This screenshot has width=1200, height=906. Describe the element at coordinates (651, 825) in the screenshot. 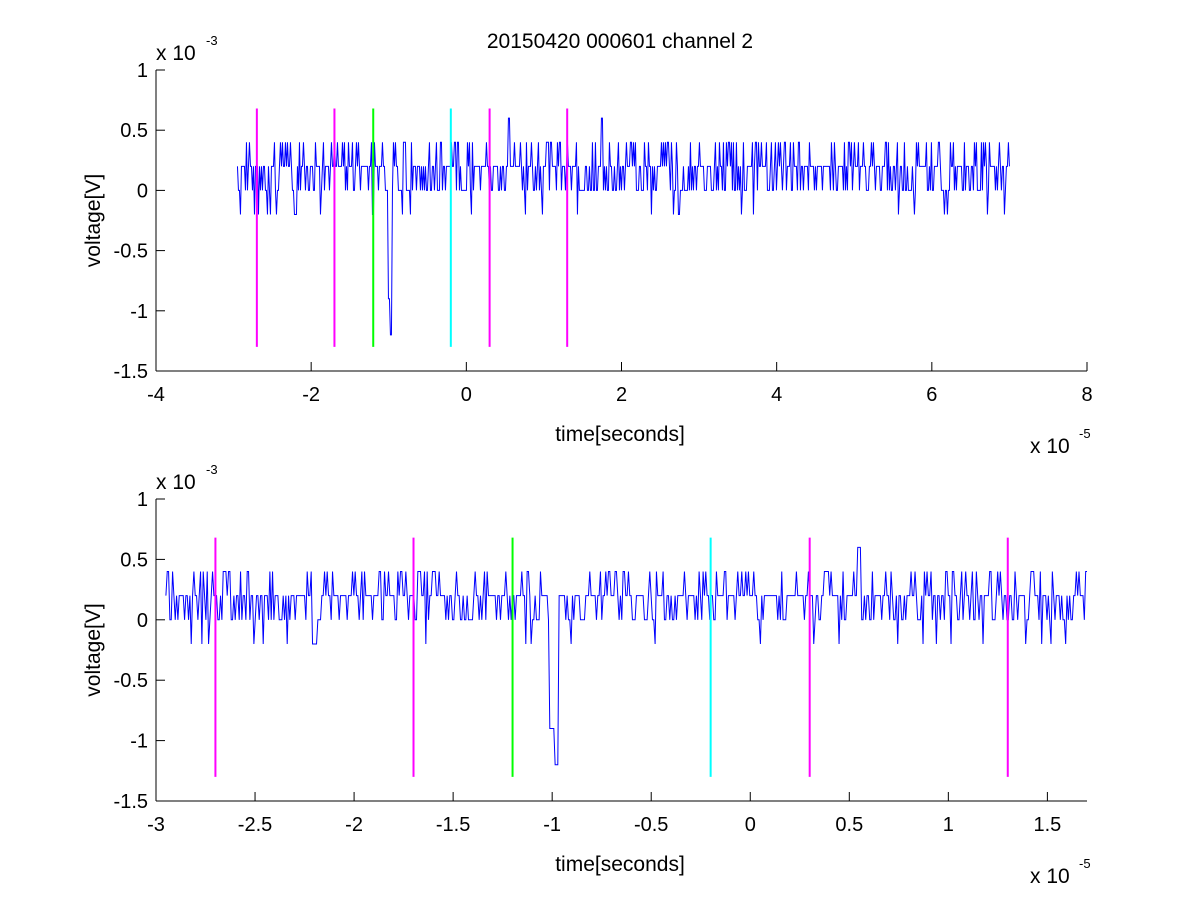

I see `x-tick-label: -0.5` at that location.